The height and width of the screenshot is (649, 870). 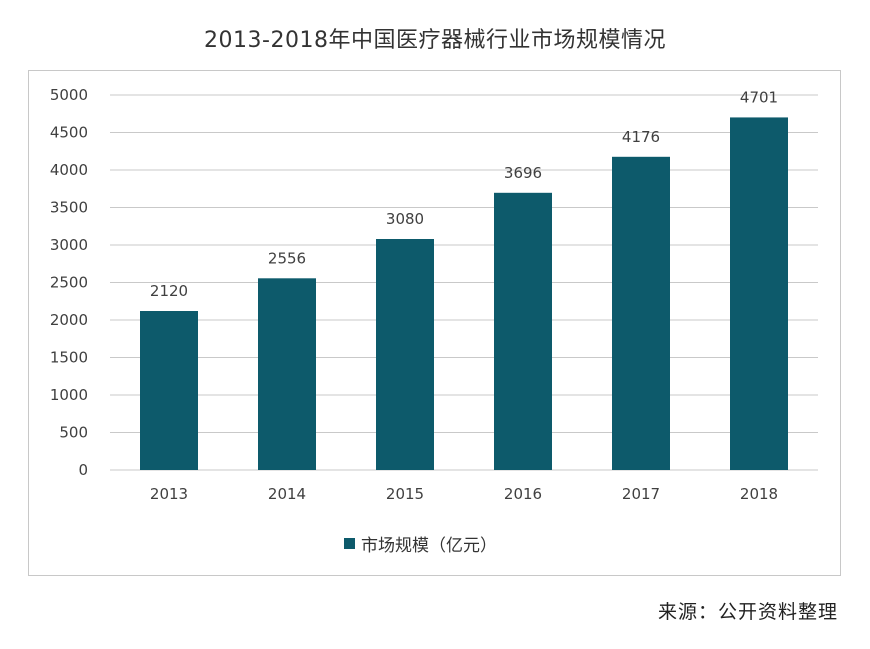 What do you see at coordinates (405, 354) in the screenshot?
I see `bar-2015` at bounding box center [405, 354].